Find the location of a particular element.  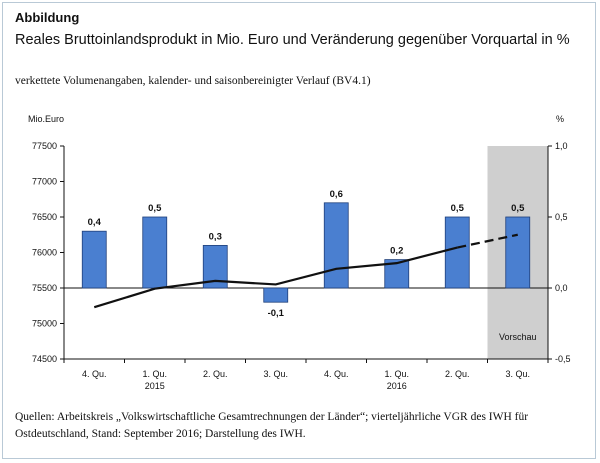

left-tick-label: 76500 is located at coordinates (44, 217).